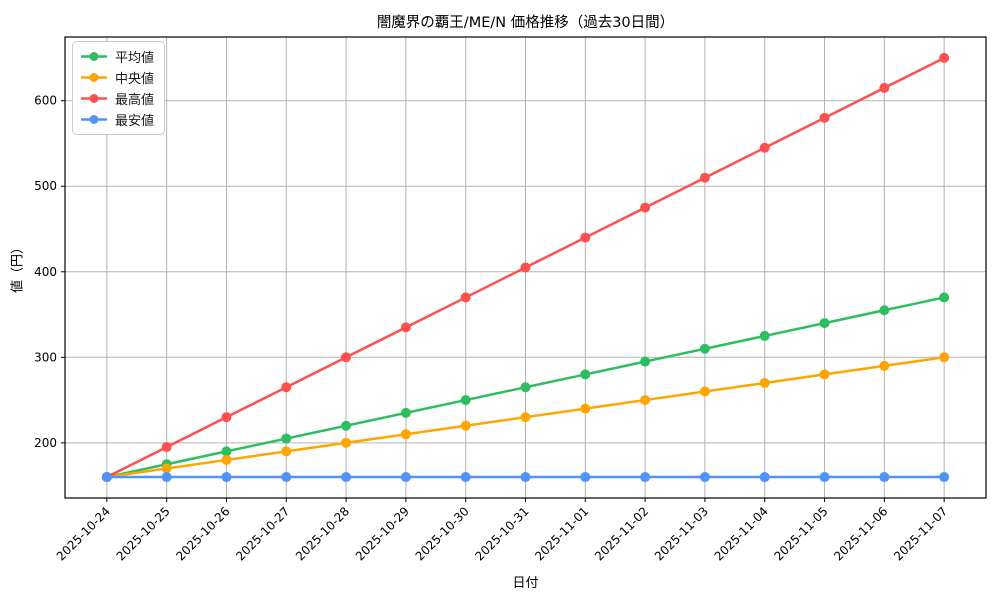 Image resolution: width=1000 pixels, height=600 pixels. What do you see at coordinates (920, 533) in the screenshot?
I see `x-tick-label: 2025-11-07` at bounding box center [920, 533].